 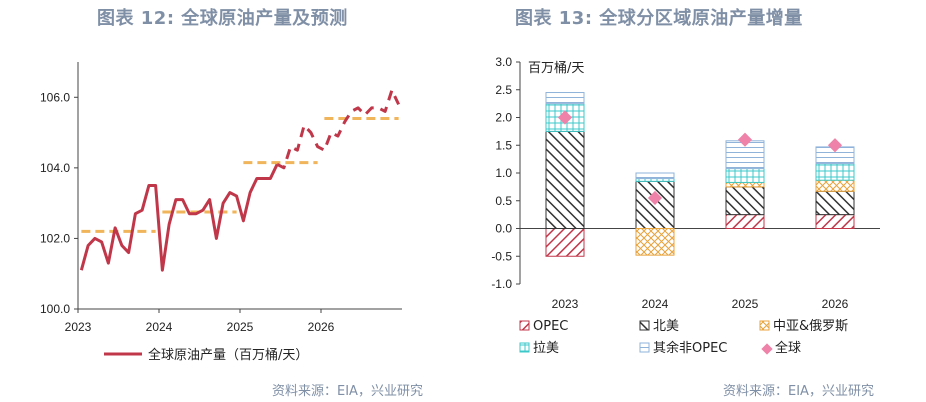 What do you see at coordinates (788, 348) in the screenshot?
I see `legend-label-global: 全球` at bounding box center [788, 348].